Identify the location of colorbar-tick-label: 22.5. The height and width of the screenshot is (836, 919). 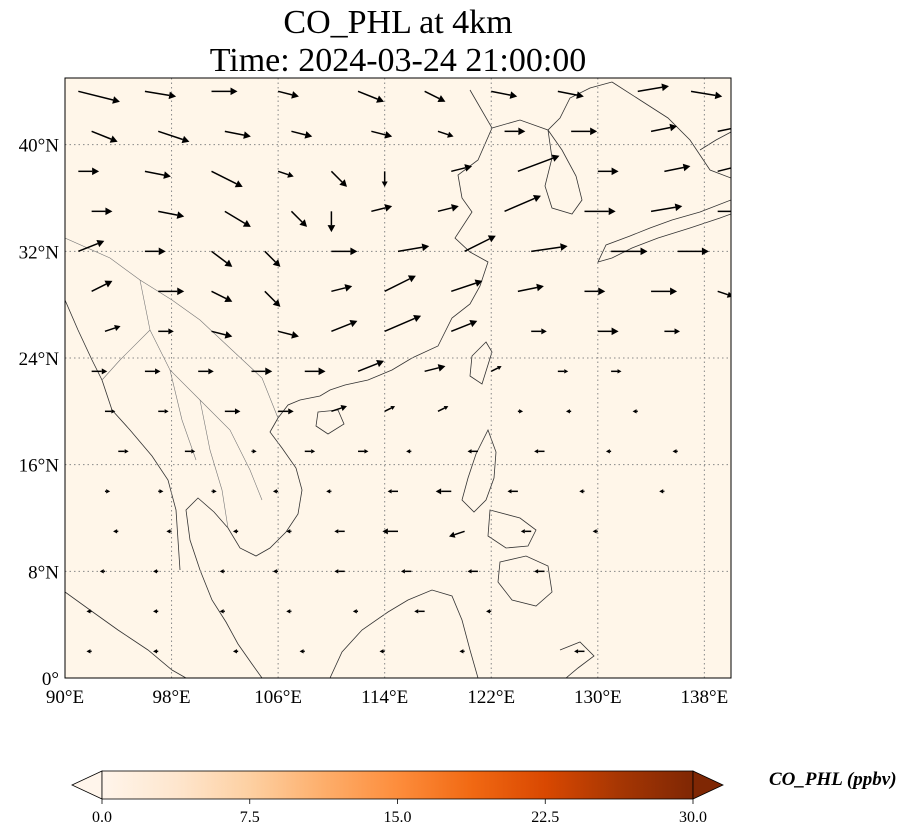
(545, 817).